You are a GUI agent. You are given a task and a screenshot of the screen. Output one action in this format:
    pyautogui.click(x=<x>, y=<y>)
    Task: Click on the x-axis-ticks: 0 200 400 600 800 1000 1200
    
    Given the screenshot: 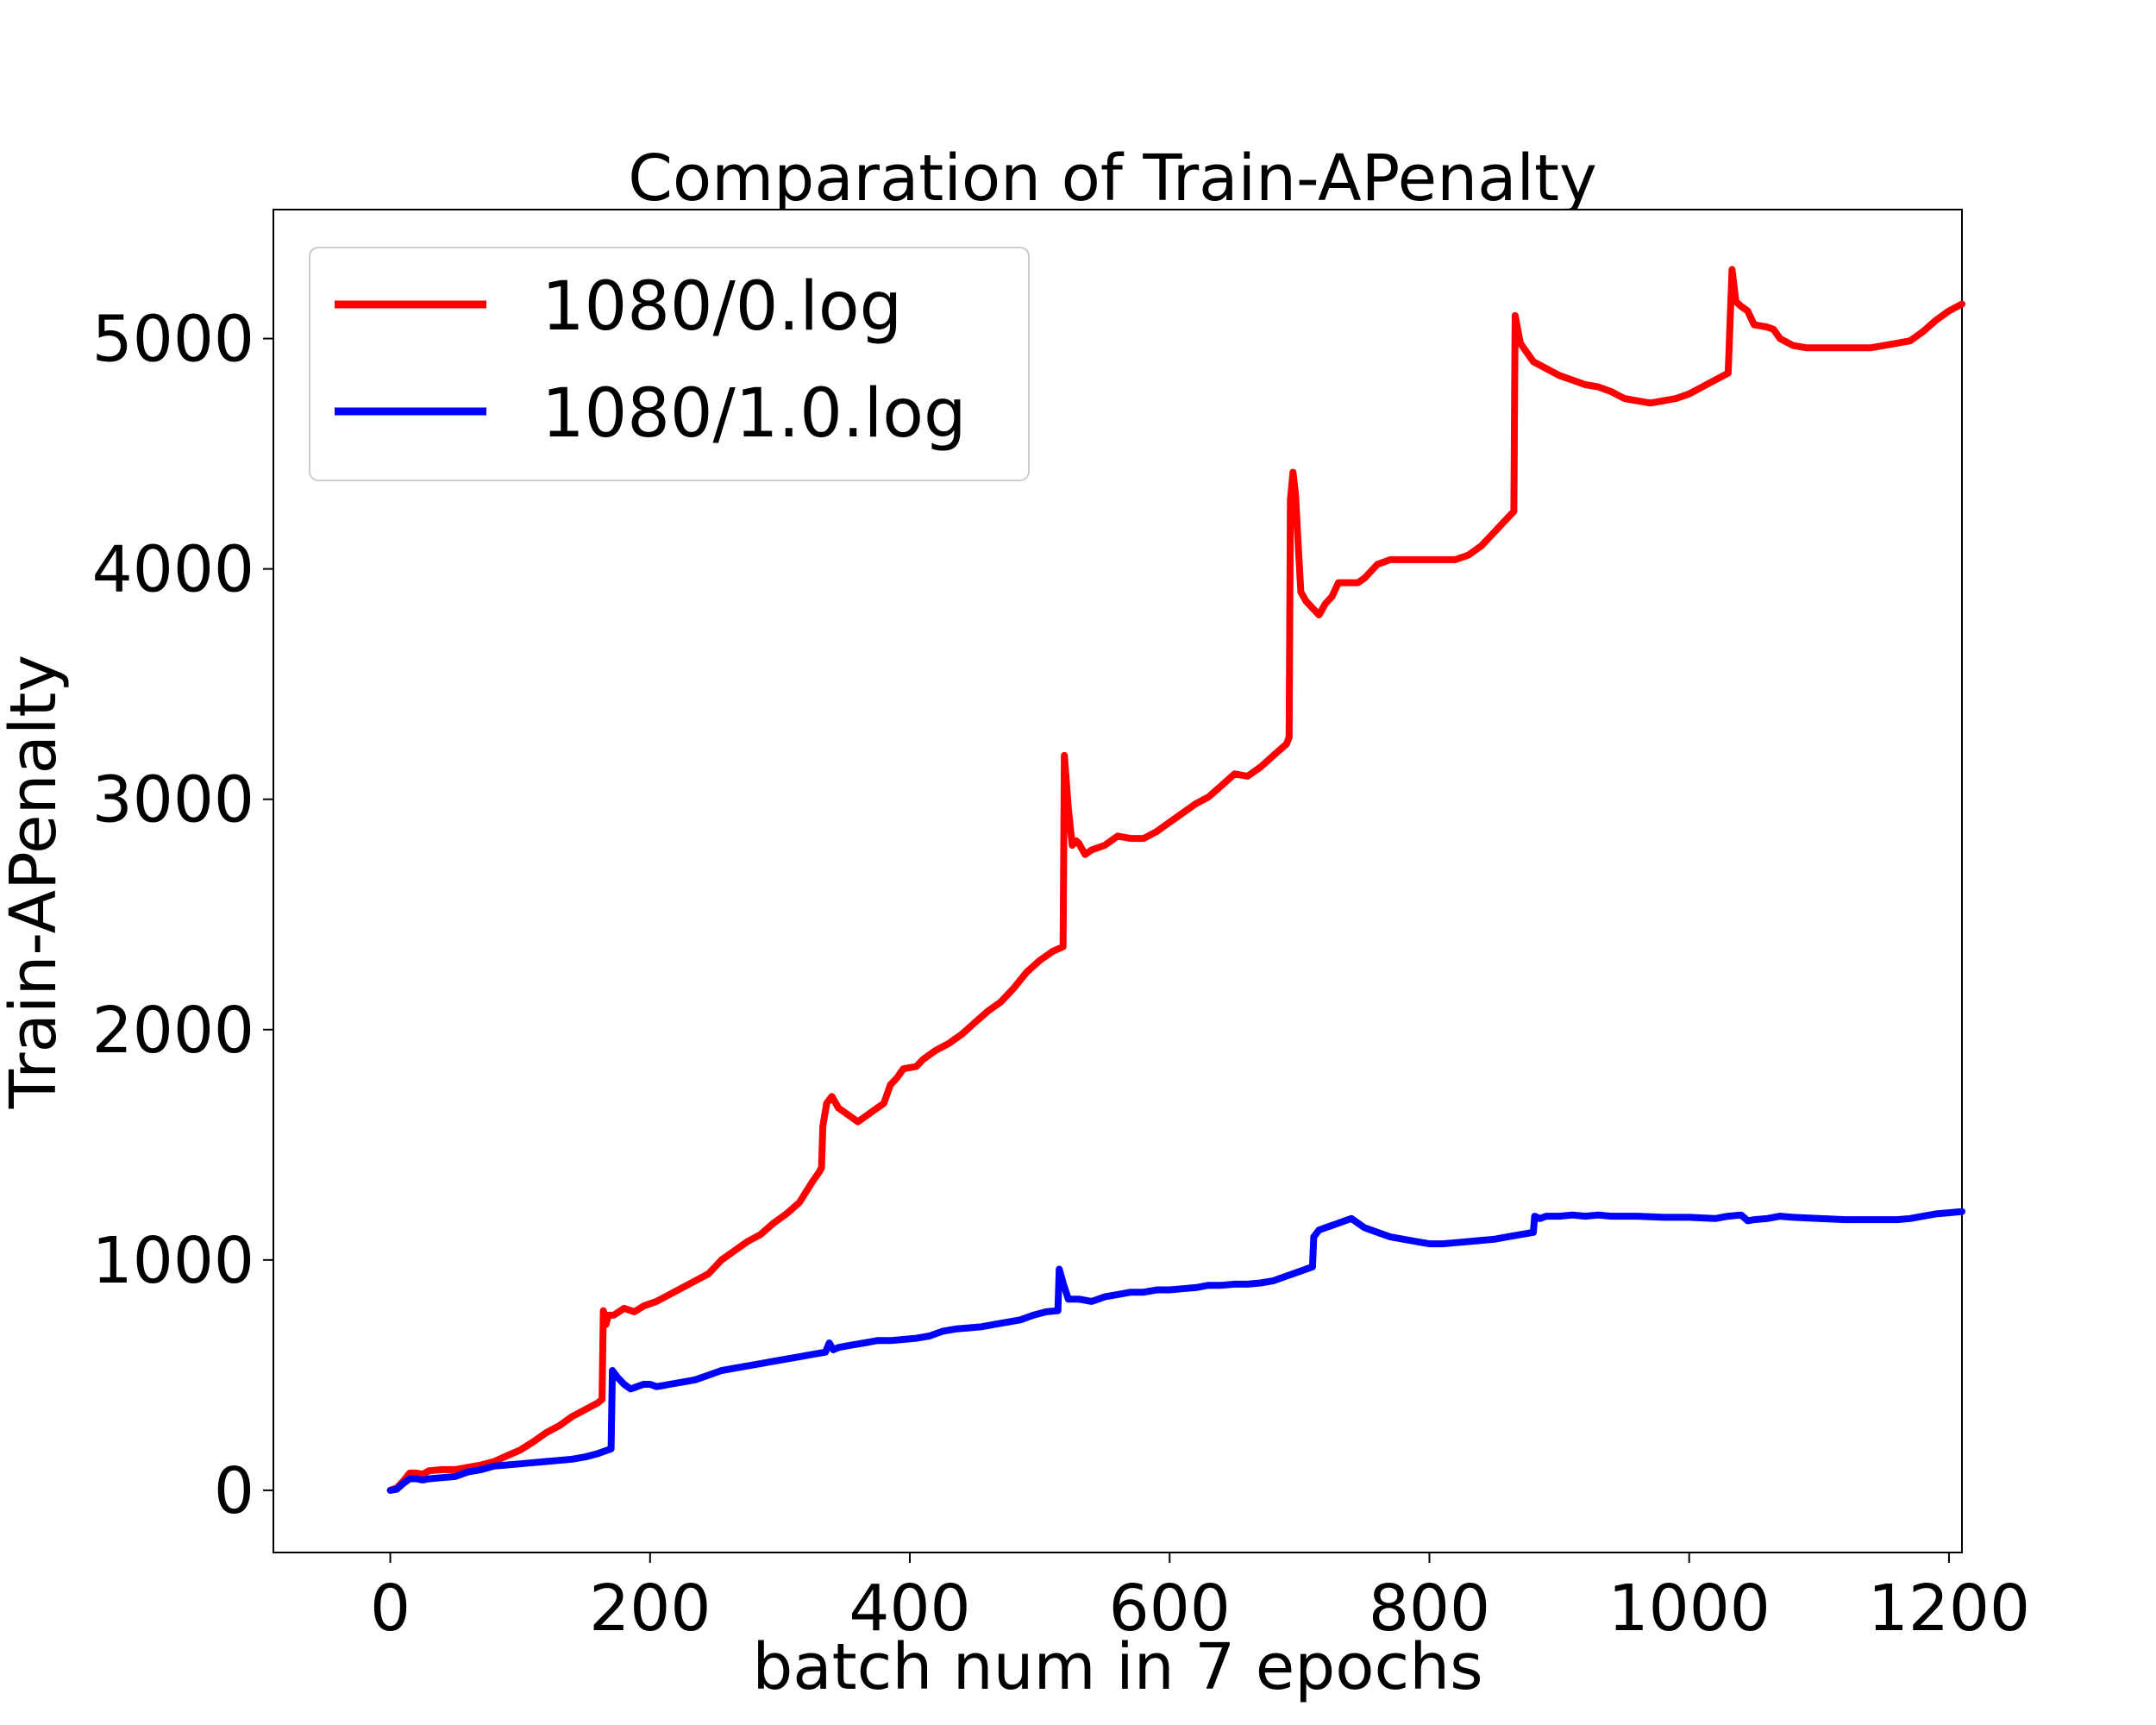 What is the action you would take?
    pyautogui.click(x=1200, y=1599)
    